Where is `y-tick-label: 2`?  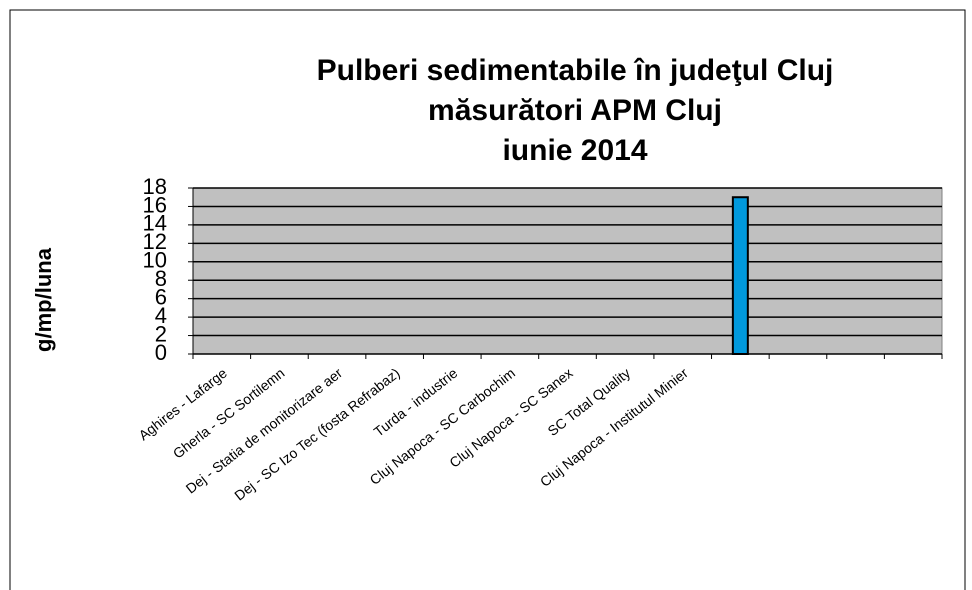
y-tick-label: 2 is located at coordinates (161, 333).